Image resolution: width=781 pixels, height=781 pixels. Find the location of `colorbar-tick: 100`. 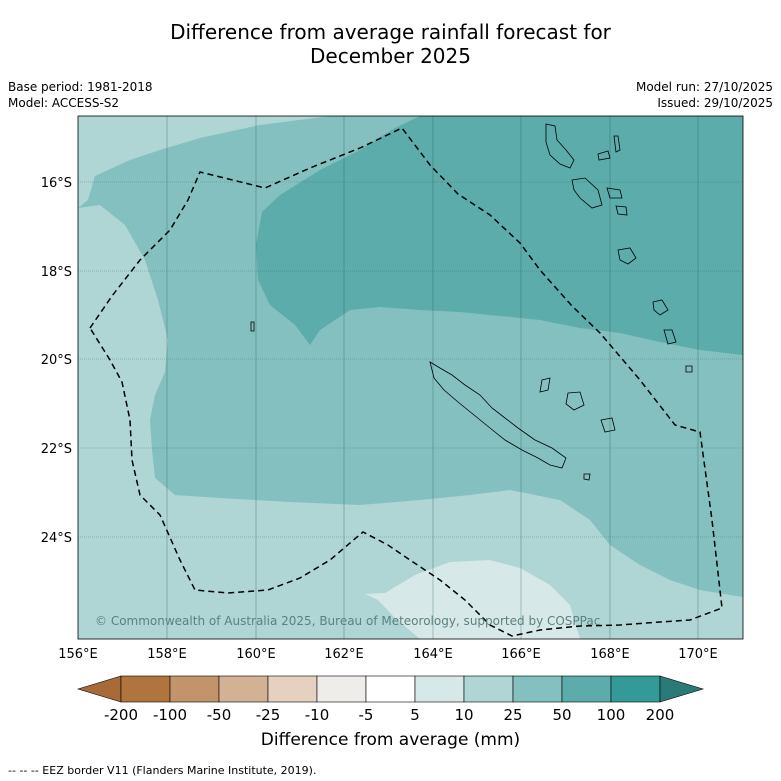

colorbar-tick: 100 is located at coordinates (611, 715).